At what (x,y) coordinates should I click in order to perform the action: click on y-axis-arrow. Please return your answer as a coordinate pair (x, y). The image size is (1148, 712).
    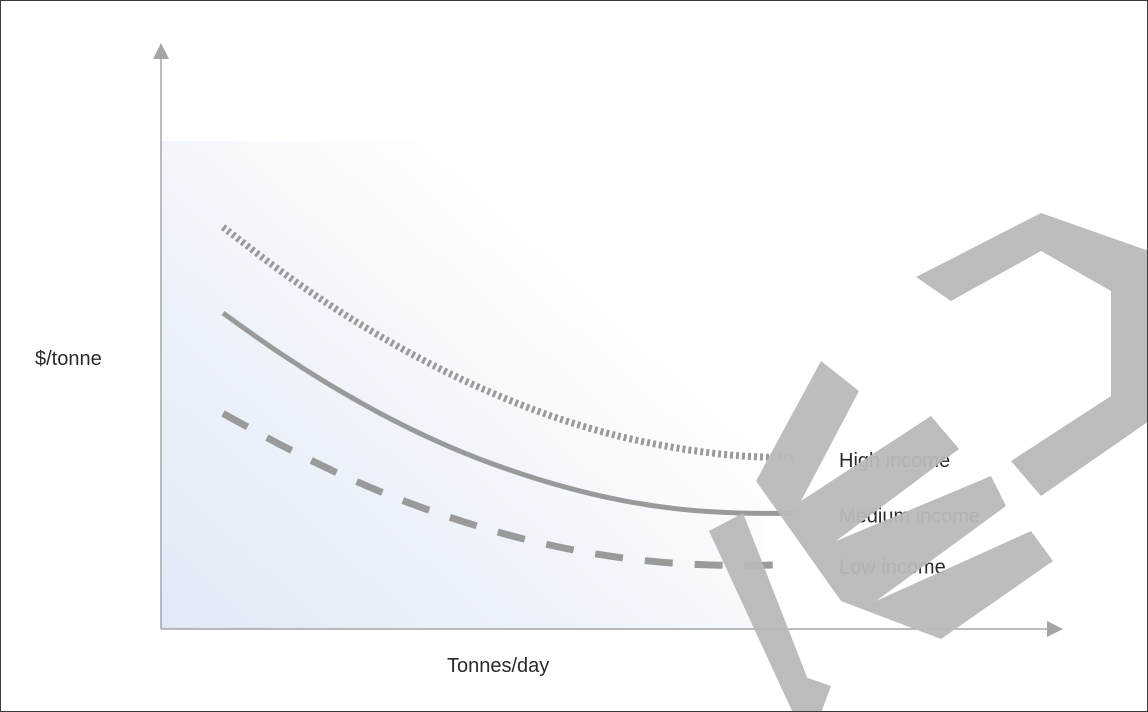
    Looking at the image, I should click on (161, 51).